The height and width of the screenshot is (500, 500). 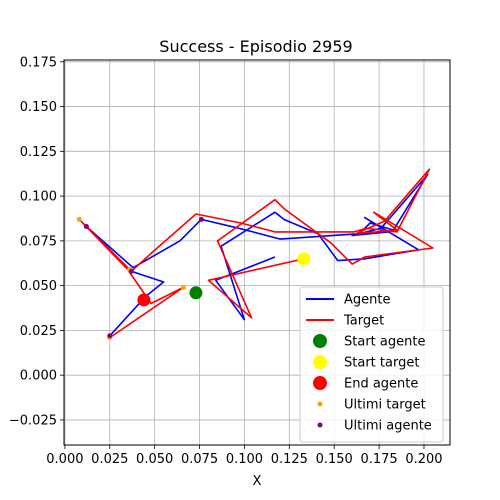 I want to click on y-tick-label: 0.150, so click(x=38, y=107).